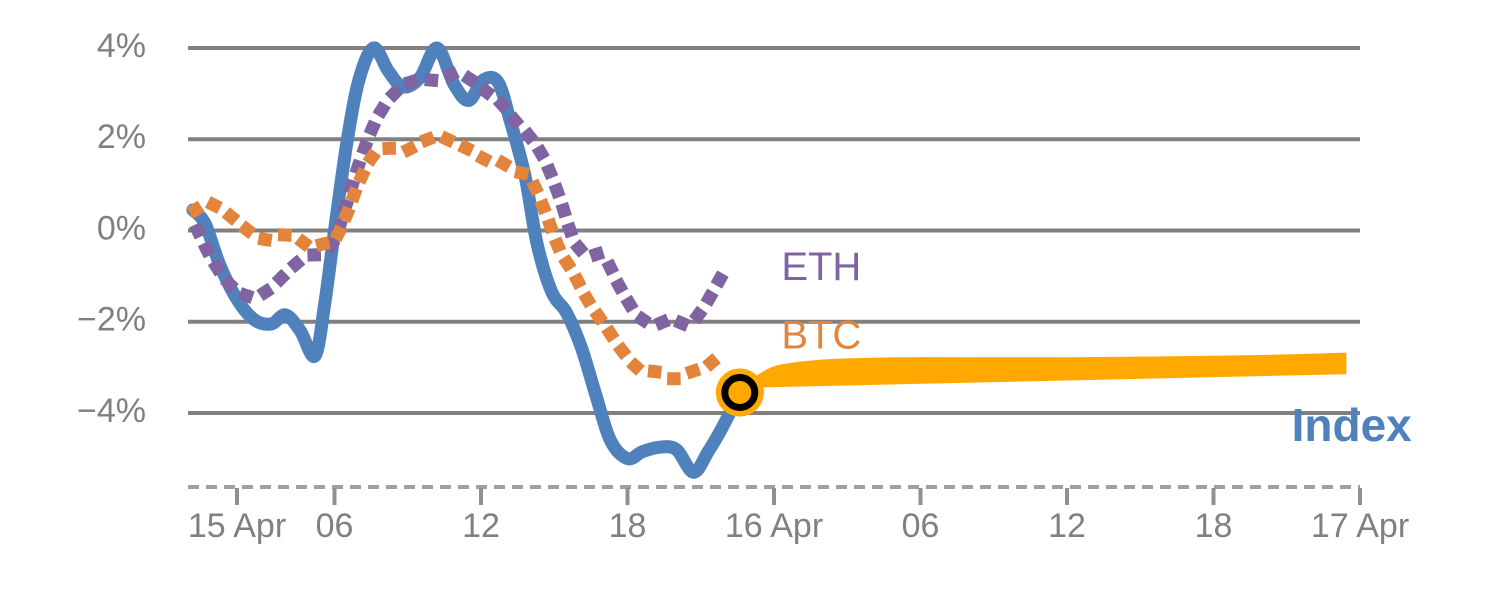 This screenshot has width=1500, height=600. I want to click on last-actual-marker, so click(740, 392).